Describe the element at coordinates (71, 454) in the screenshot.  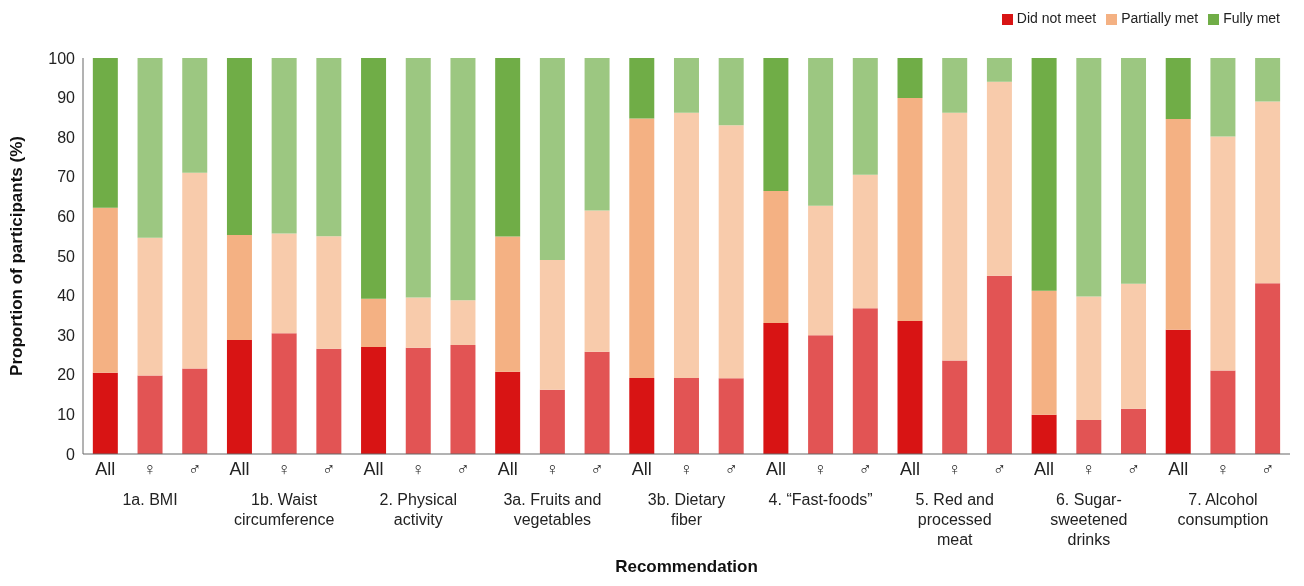
I see `y-tick-label: 0` at that location.